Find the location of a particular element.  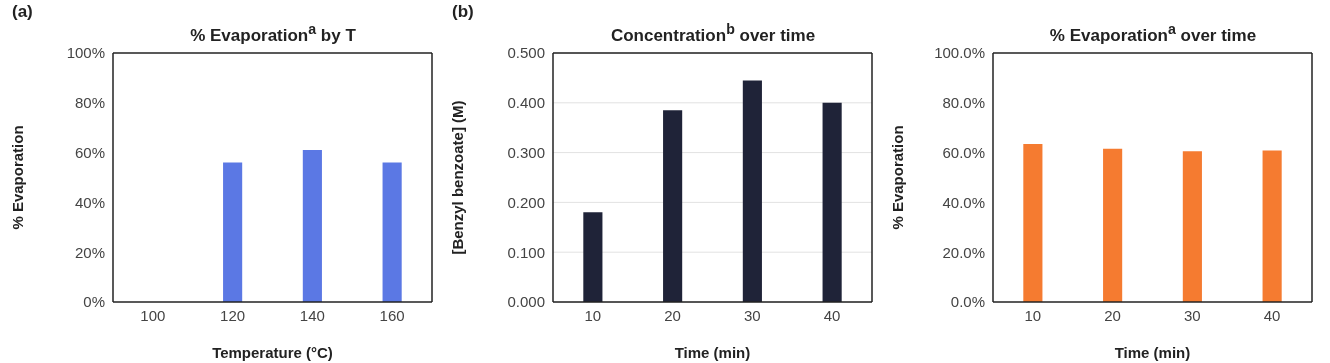

y-tick-label: 0.500 is located at coordinates (526, 53).